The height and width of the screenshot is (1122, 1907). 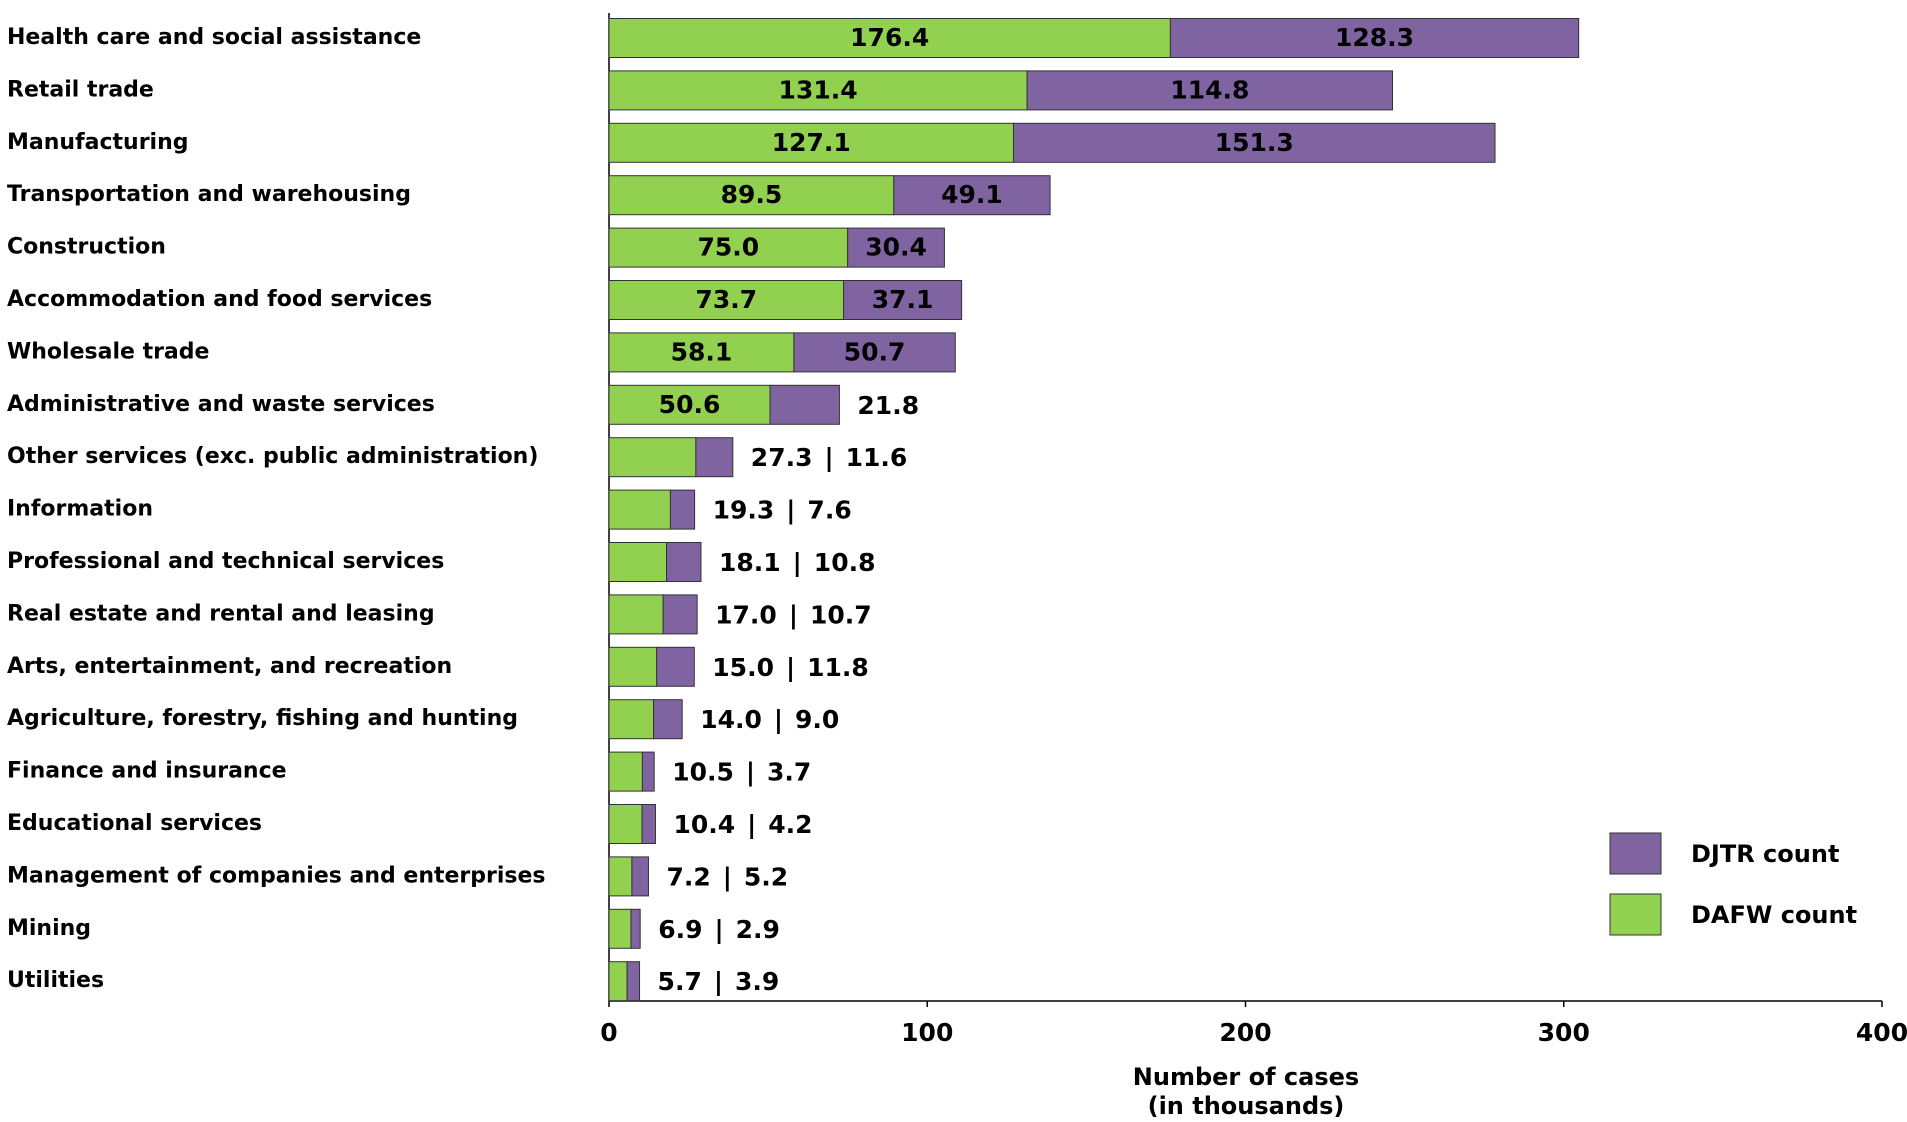 I want to click on x-tick-label: 0, so click(x=608, y=1032).